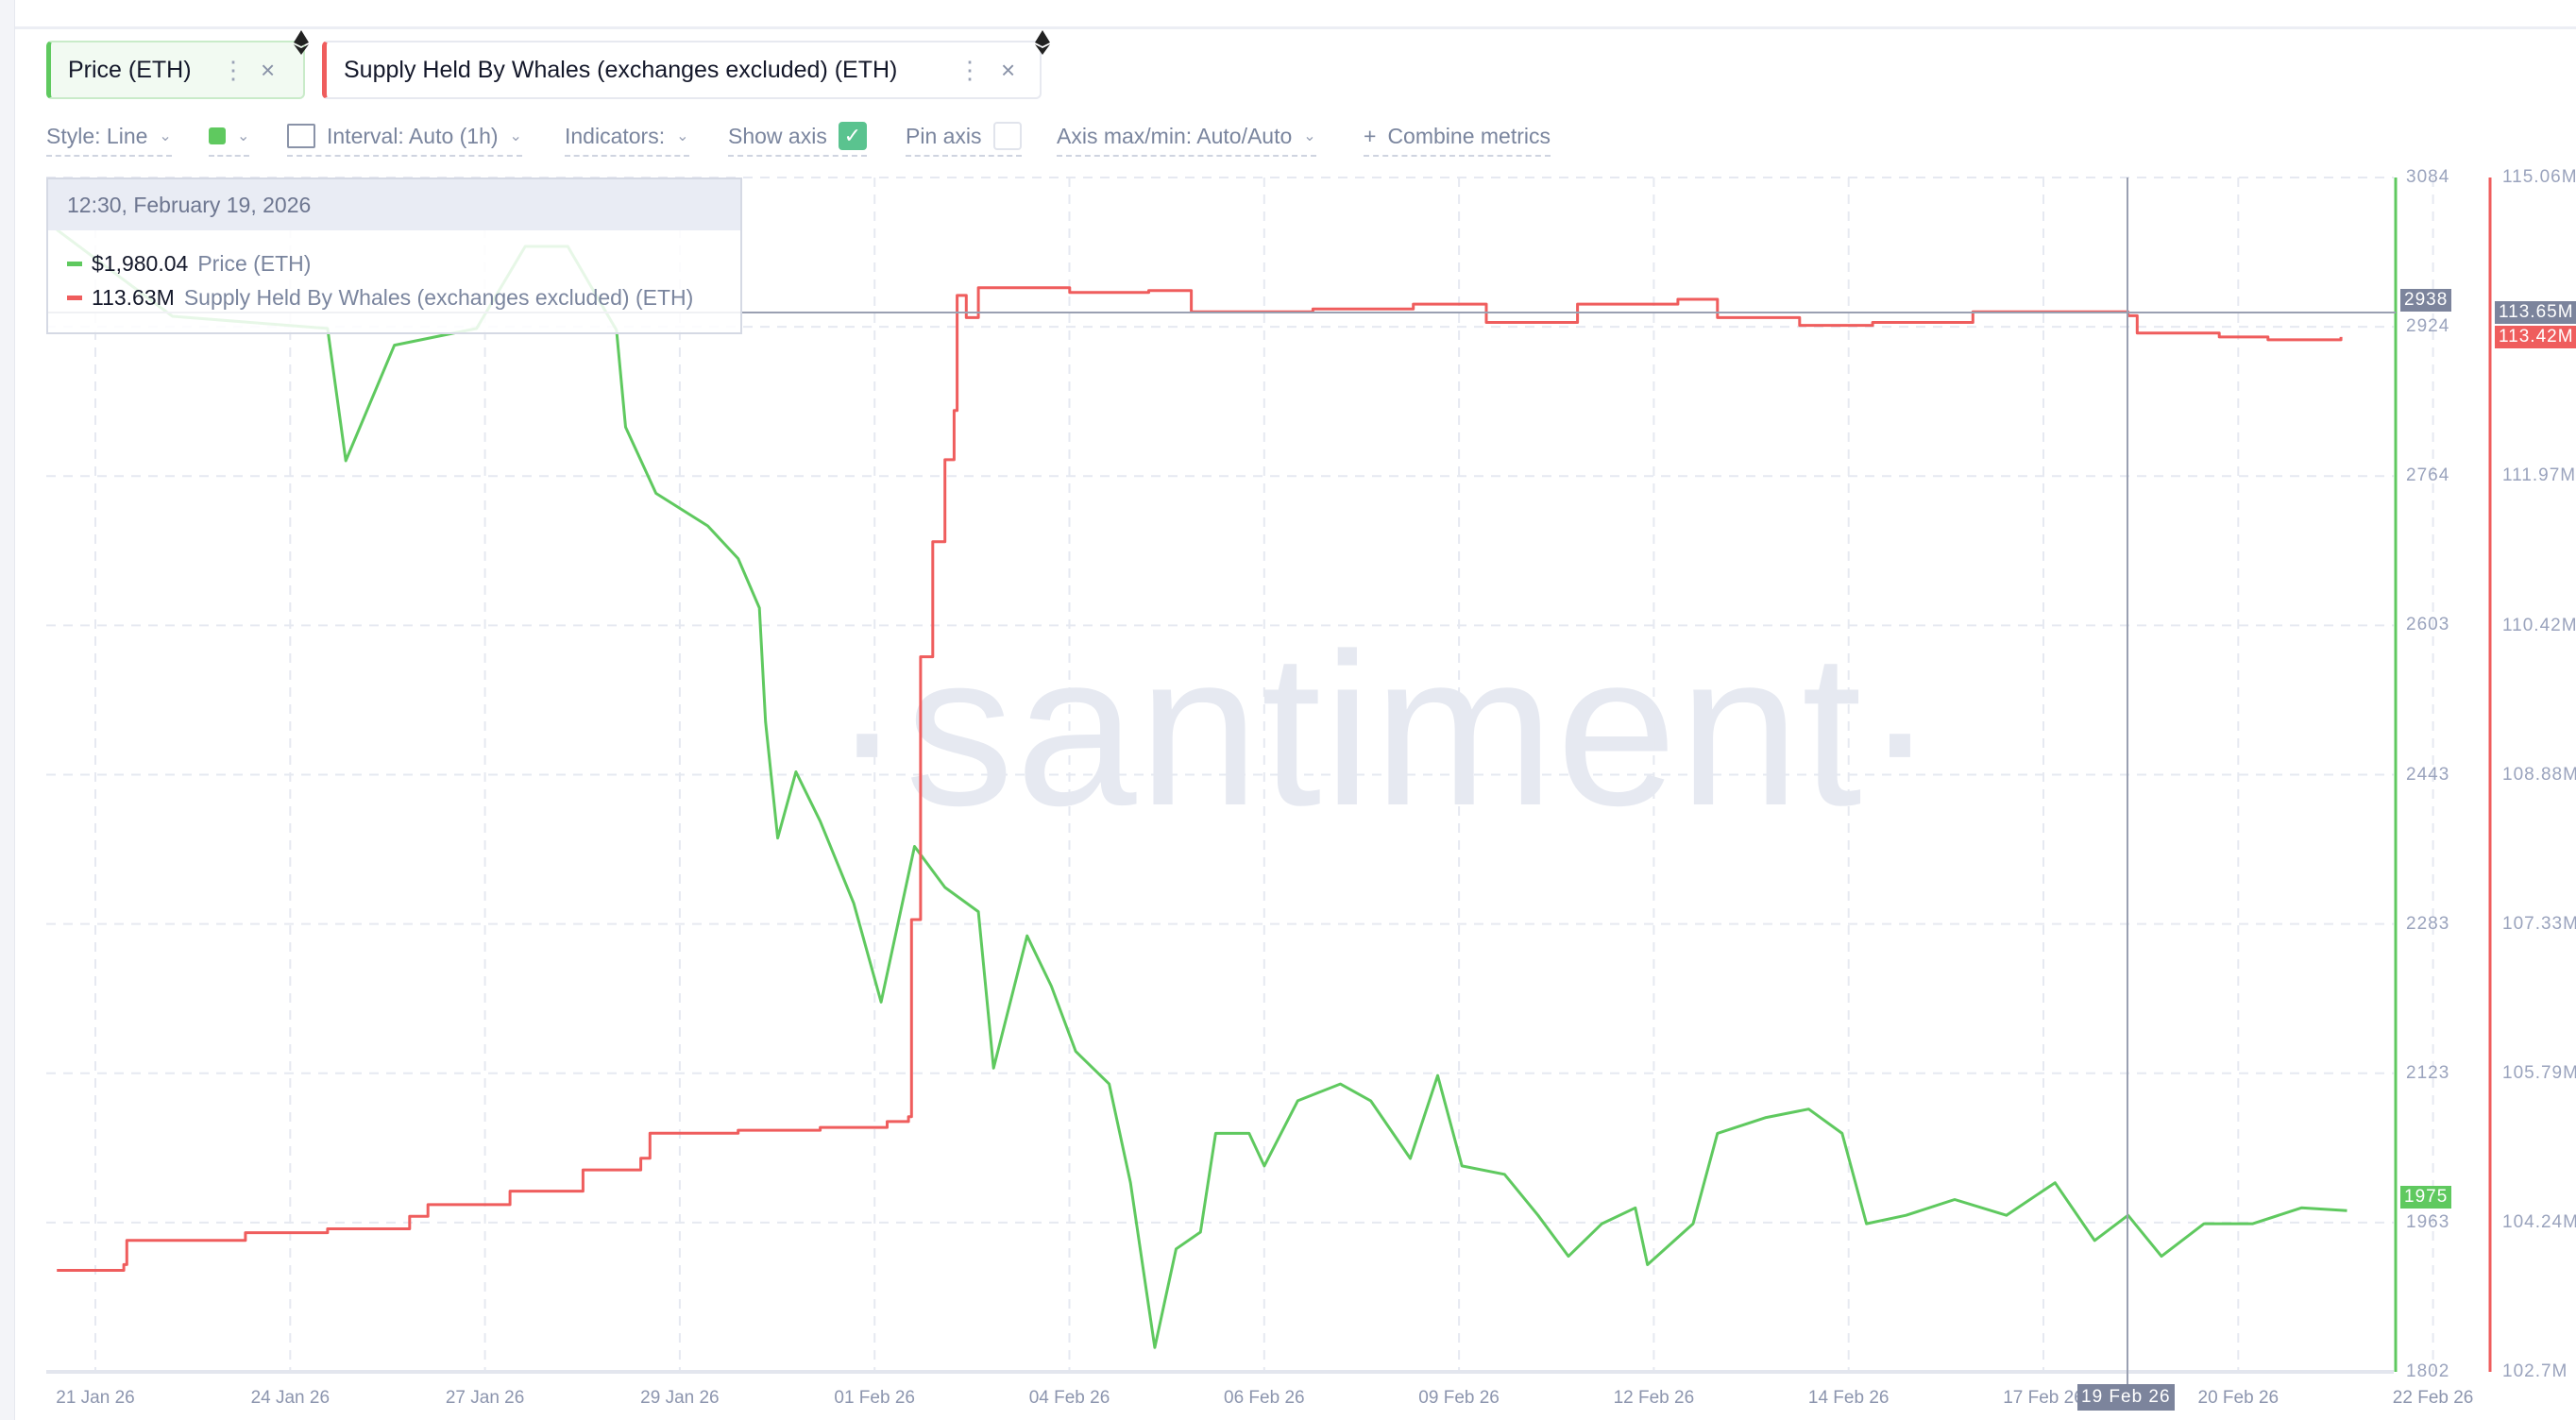  What do you see at coordinates (413, 135) in the screenshot?
I see `interval-label: Interval: Auto (1h)` at bounding box center [413, 135].